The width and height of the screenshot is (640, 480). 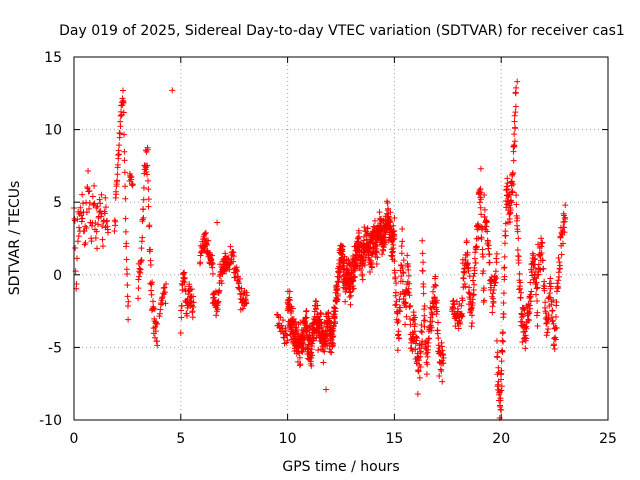 What do you see at coordinates (74, 439) in the screenshot?
I see `x-tick-label: 0` at bounding box center [74, 439].